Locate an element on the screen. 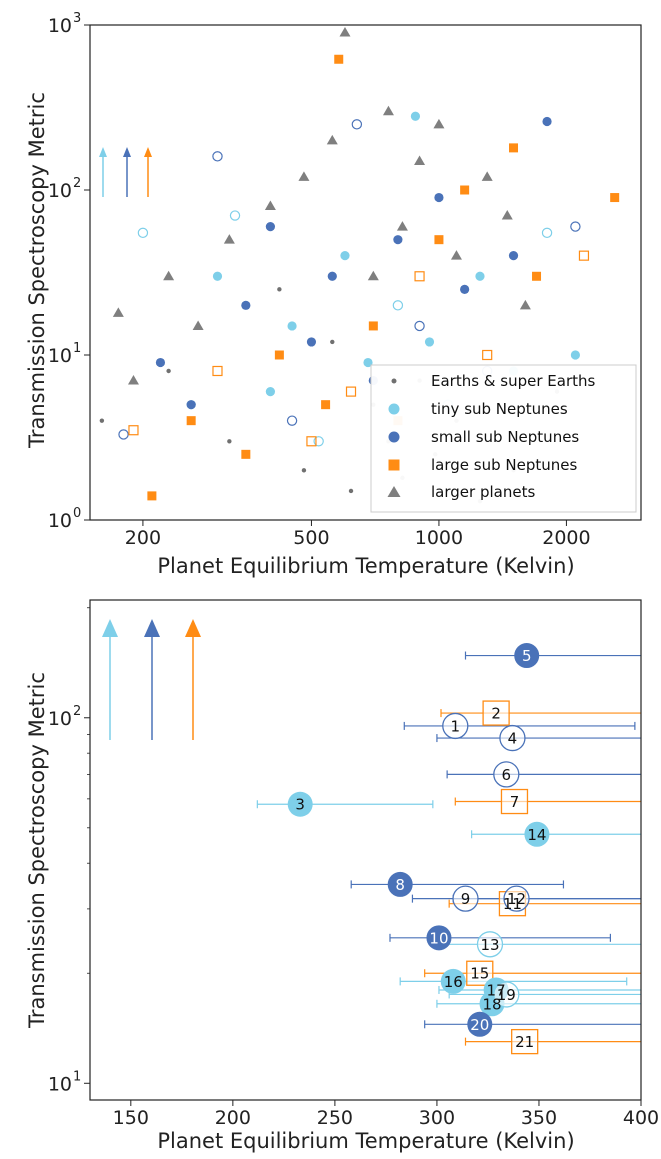 This screenshot has width=661, height=1159. planet-14-marker is located at coordinates (537, 834).